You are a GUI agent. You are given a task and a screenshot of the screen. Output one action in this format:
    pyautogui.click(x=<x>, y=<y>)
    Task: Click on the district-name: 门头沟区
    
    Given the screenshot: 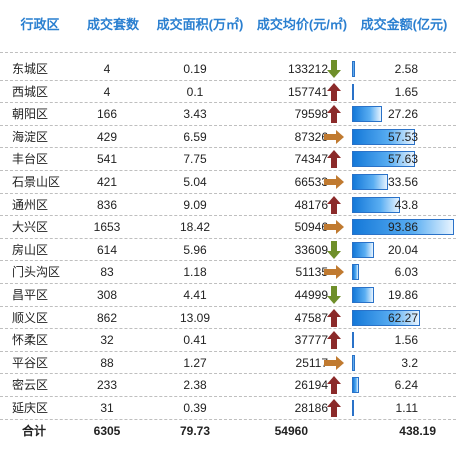 What is the action you would take?
    pyautogui.click(x=36, y=272)
    